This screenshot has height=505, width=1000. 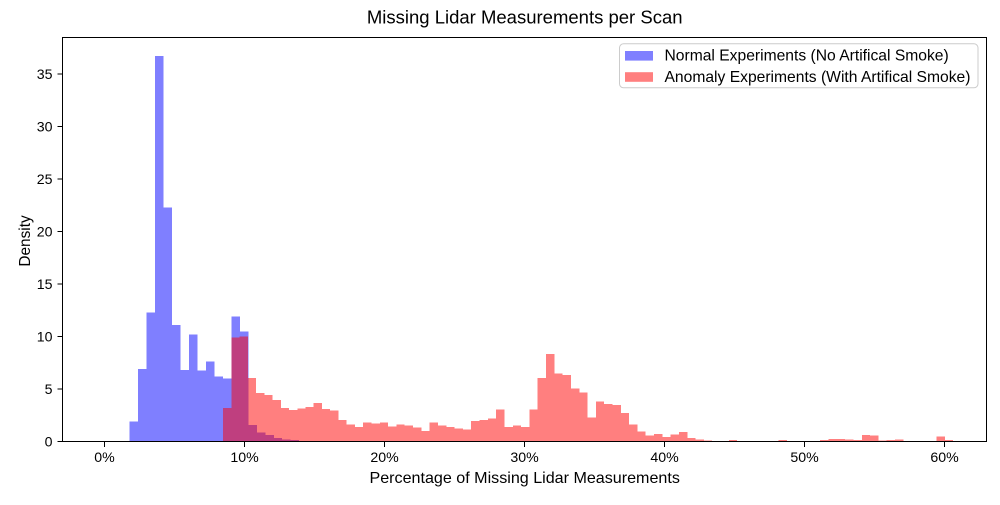 What do you see at coordinates (807, 56) in the screenshot?
I see `svg-text:Normal Experiments (No Artific: Normal Experiments (No Artifical Smoke)` at bounding box center [807, 56].